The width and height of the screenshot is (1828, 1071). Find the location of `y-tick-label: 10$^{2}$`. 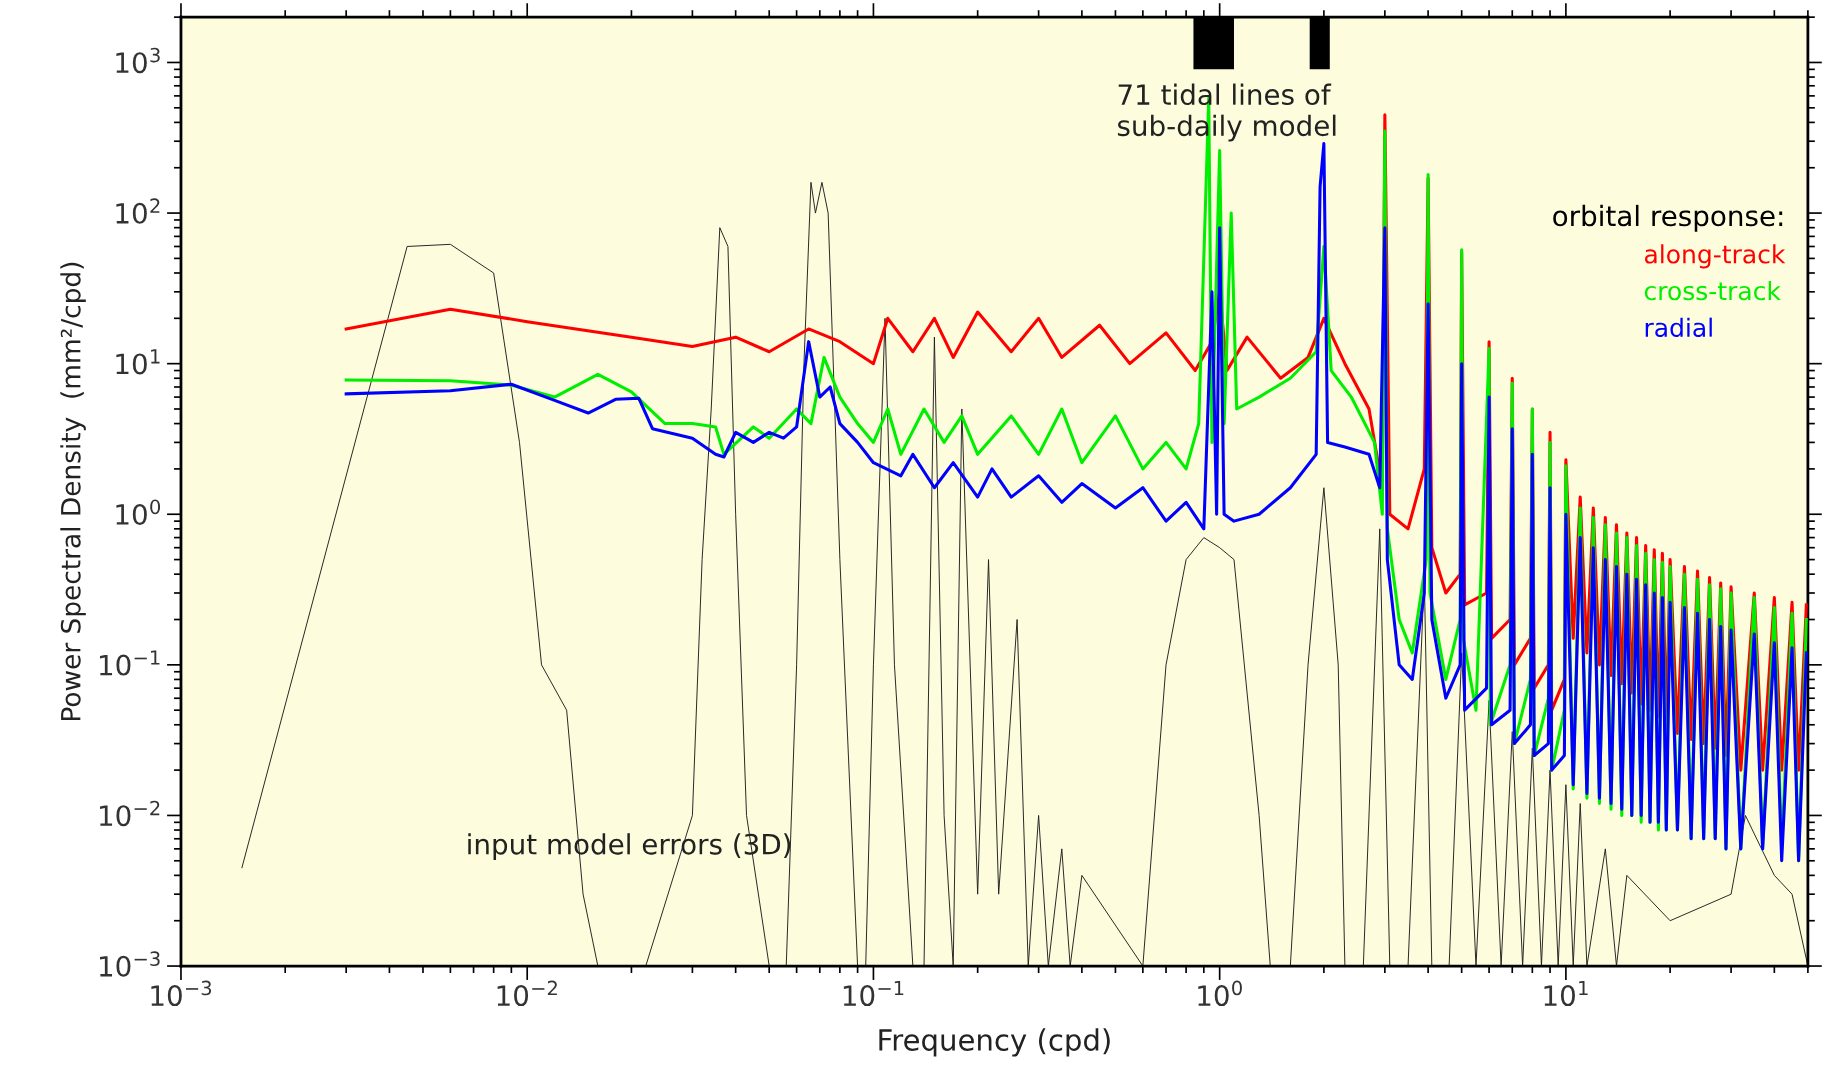

y-tick-label: 10$^{2}$ is located at coordinates (138, 211).